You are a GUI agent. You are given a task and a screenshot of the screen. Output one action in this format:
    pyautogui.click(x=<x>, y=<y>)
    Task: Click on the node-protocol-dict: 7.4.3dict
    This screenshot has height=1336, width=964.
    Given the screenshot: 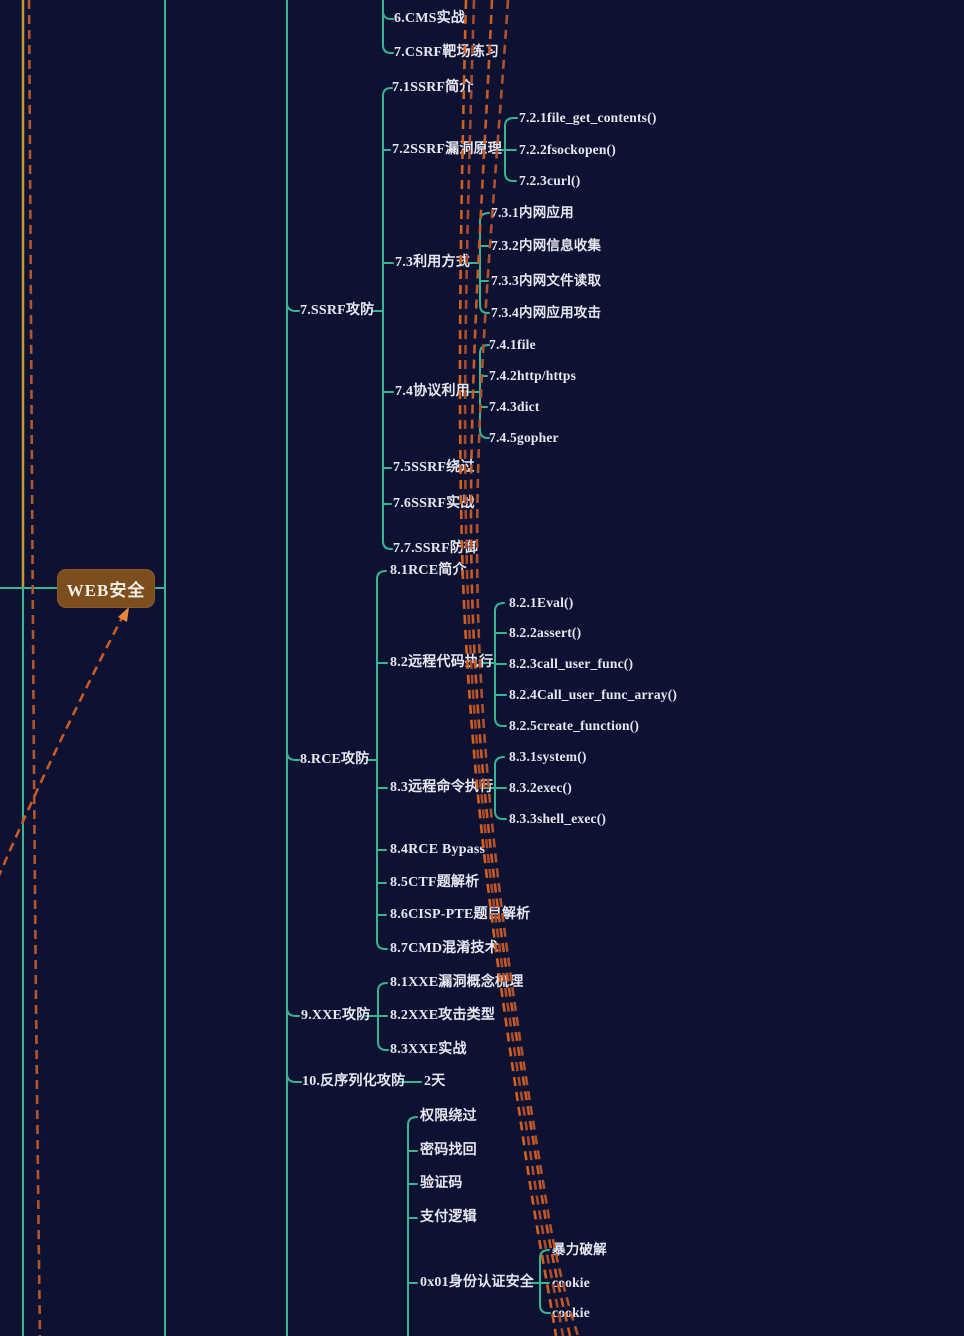 What is the action you would take?
    pyautogui.click(x=514, y=406)
    